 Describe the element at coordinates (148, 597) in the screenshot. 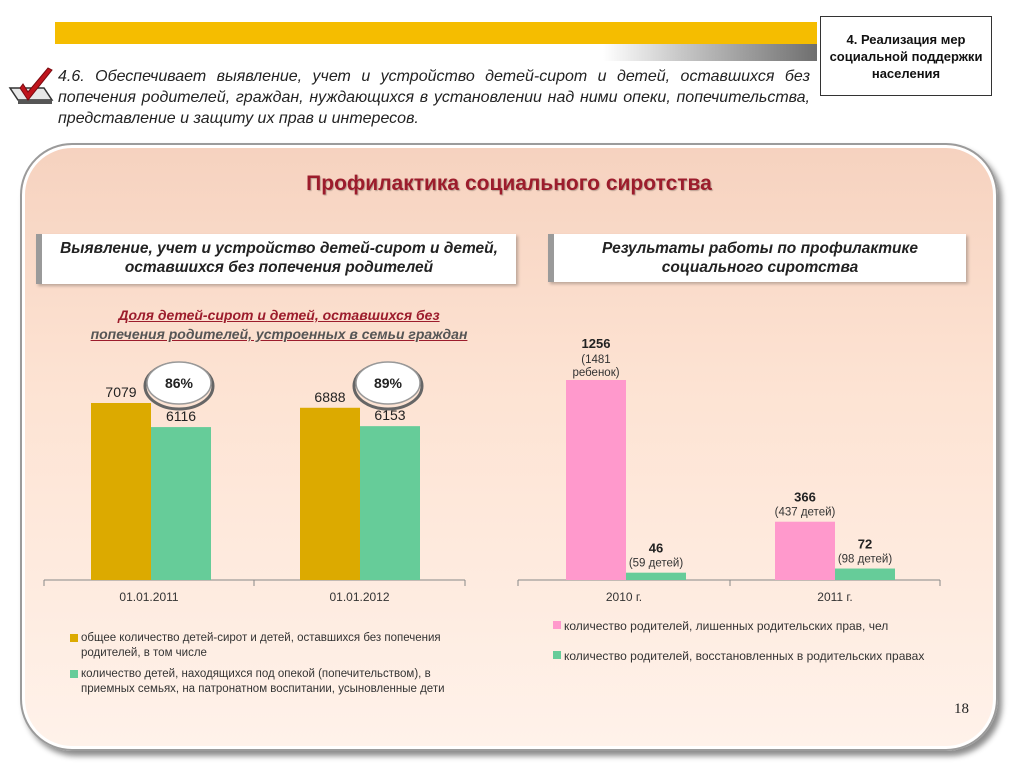

I see `category-label: 01.01.2011` at that location.